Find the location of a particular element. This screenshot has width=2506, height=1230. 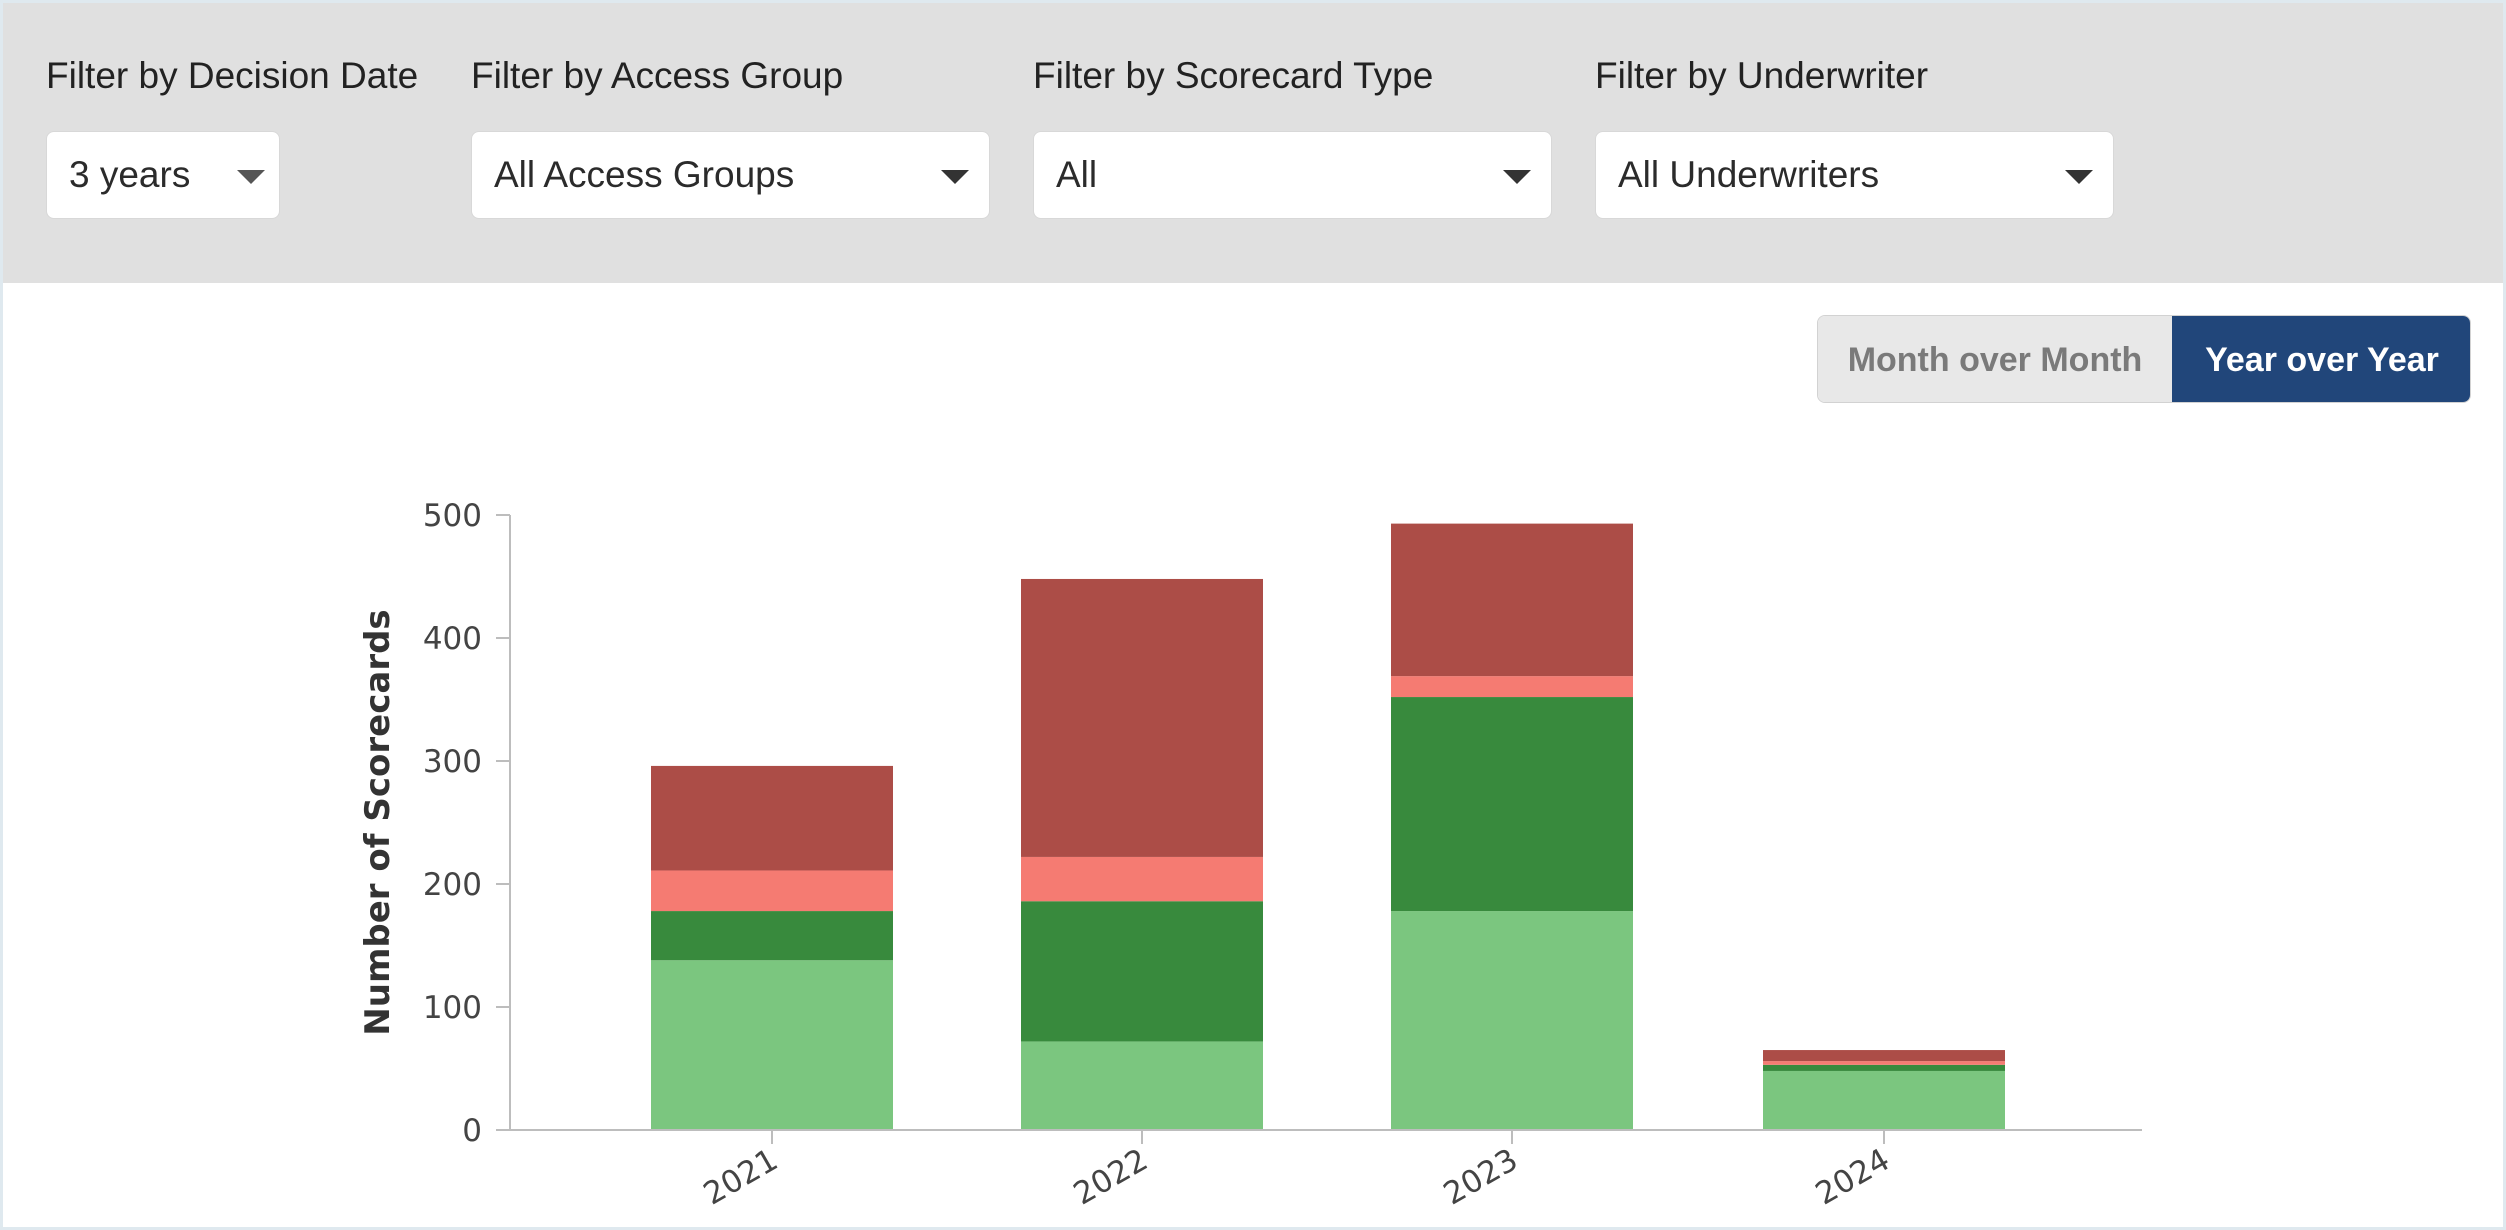

view-toggle: Month over Month Year over Year is located at coordinates (2144, 359).